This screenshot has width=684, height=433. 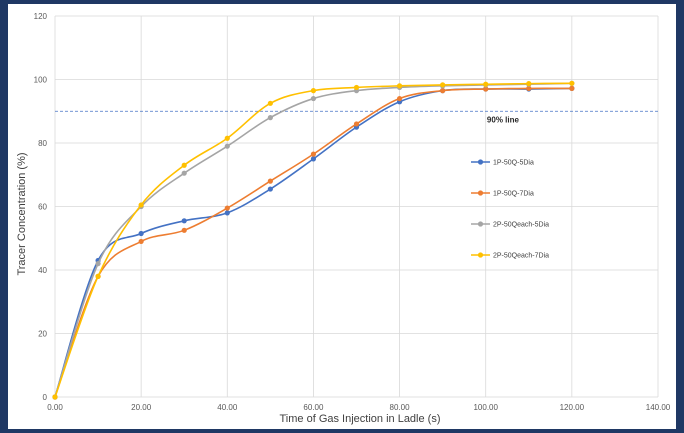 I want to click on x-tick-label: 100.00, so click(x=485, y=407).